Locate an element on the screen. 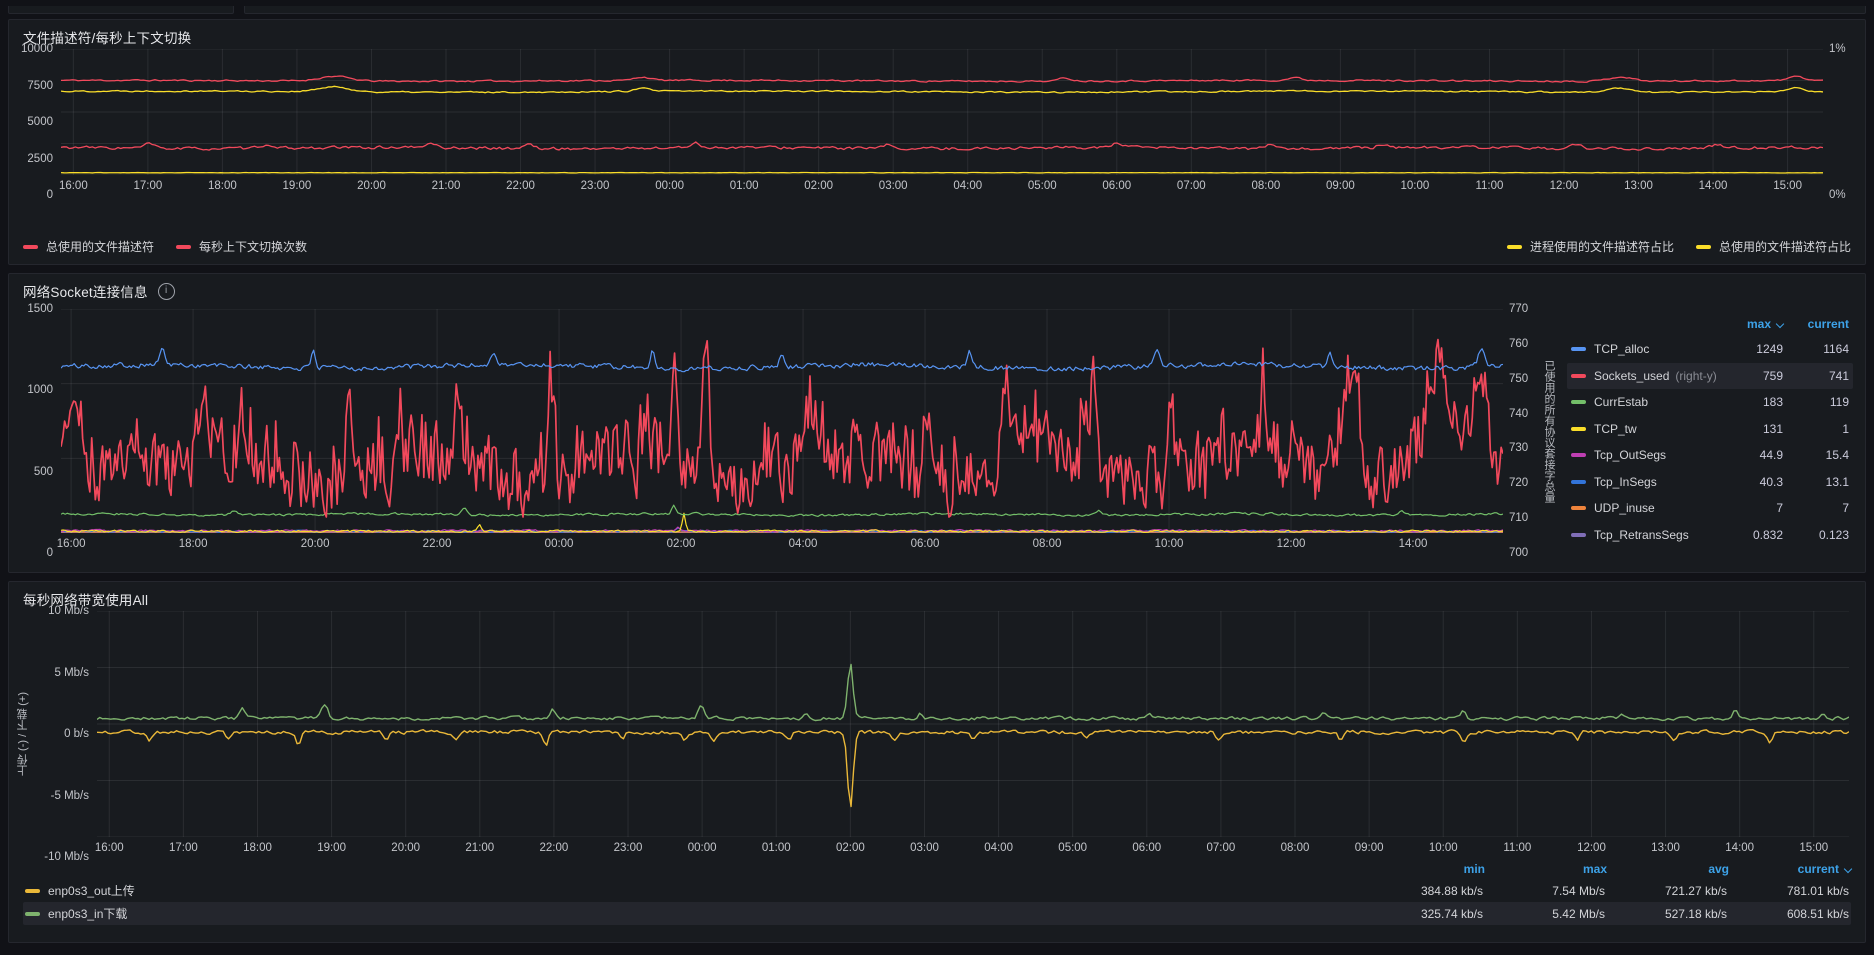  legend-sort-header-avg: avg is located at coordinates (1718, 869).